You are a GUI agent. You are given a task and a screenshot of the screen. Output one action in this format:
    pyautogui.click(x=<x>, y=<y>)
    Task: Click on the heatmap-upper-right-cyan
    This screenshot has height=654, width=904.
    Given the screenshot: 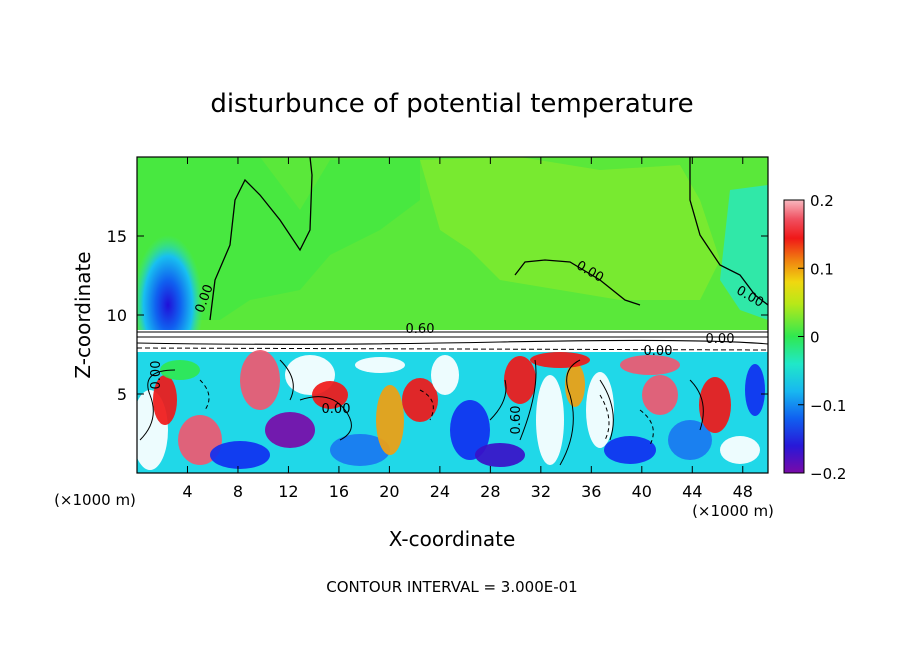 What is the action you would take?
    pyautogui.click(x=744, y=252)
    